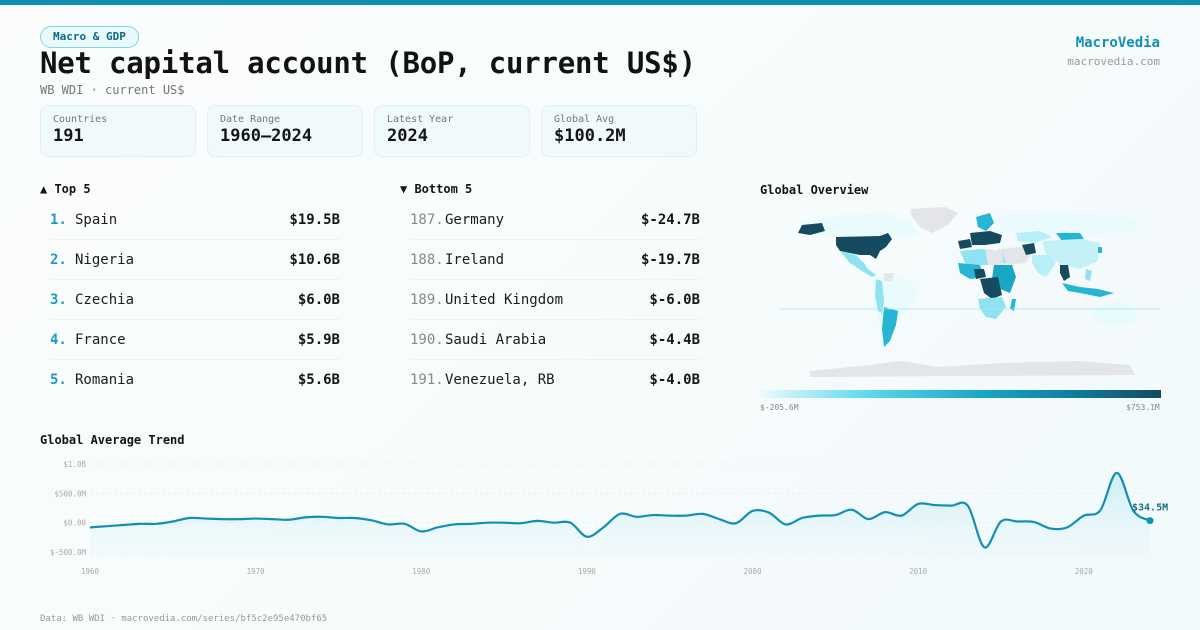 The image size is (1200, 630). What do you see at coordinates (70, 493) in the screenshot?
I see `svg-text: $500.0M` at bounding box center [70, 493].